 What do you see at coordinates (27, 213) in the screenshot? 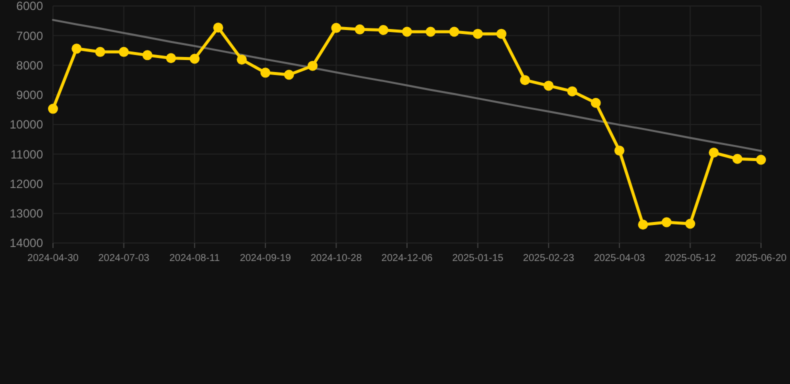
I see `y-tick-label: 13000` at bounding box center [27, 213].